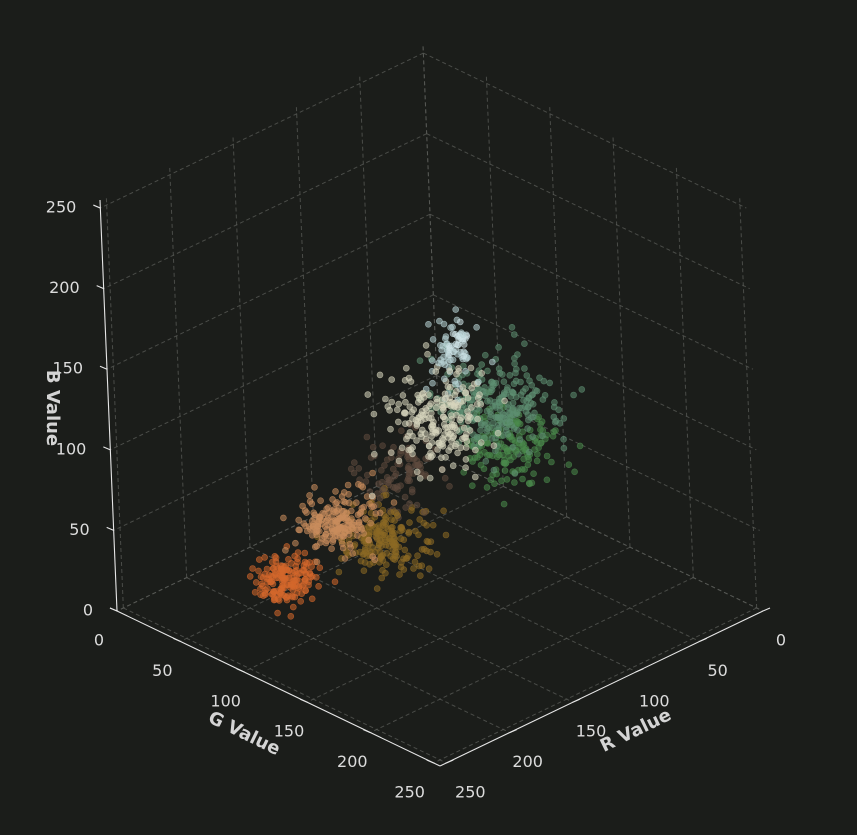  I want to click on b-tick-label: 200, so click(64, 287).